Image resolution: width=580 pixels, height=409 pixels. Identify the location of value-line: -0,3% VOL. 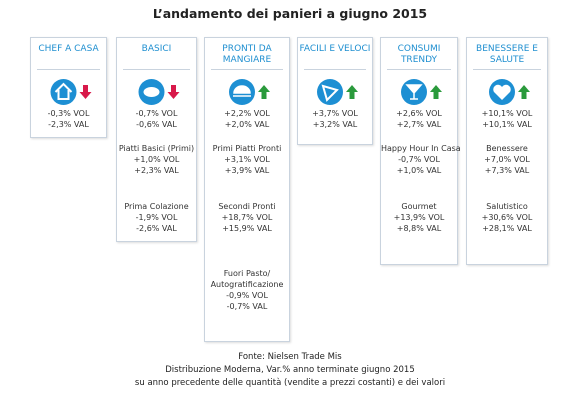
(68, 113).